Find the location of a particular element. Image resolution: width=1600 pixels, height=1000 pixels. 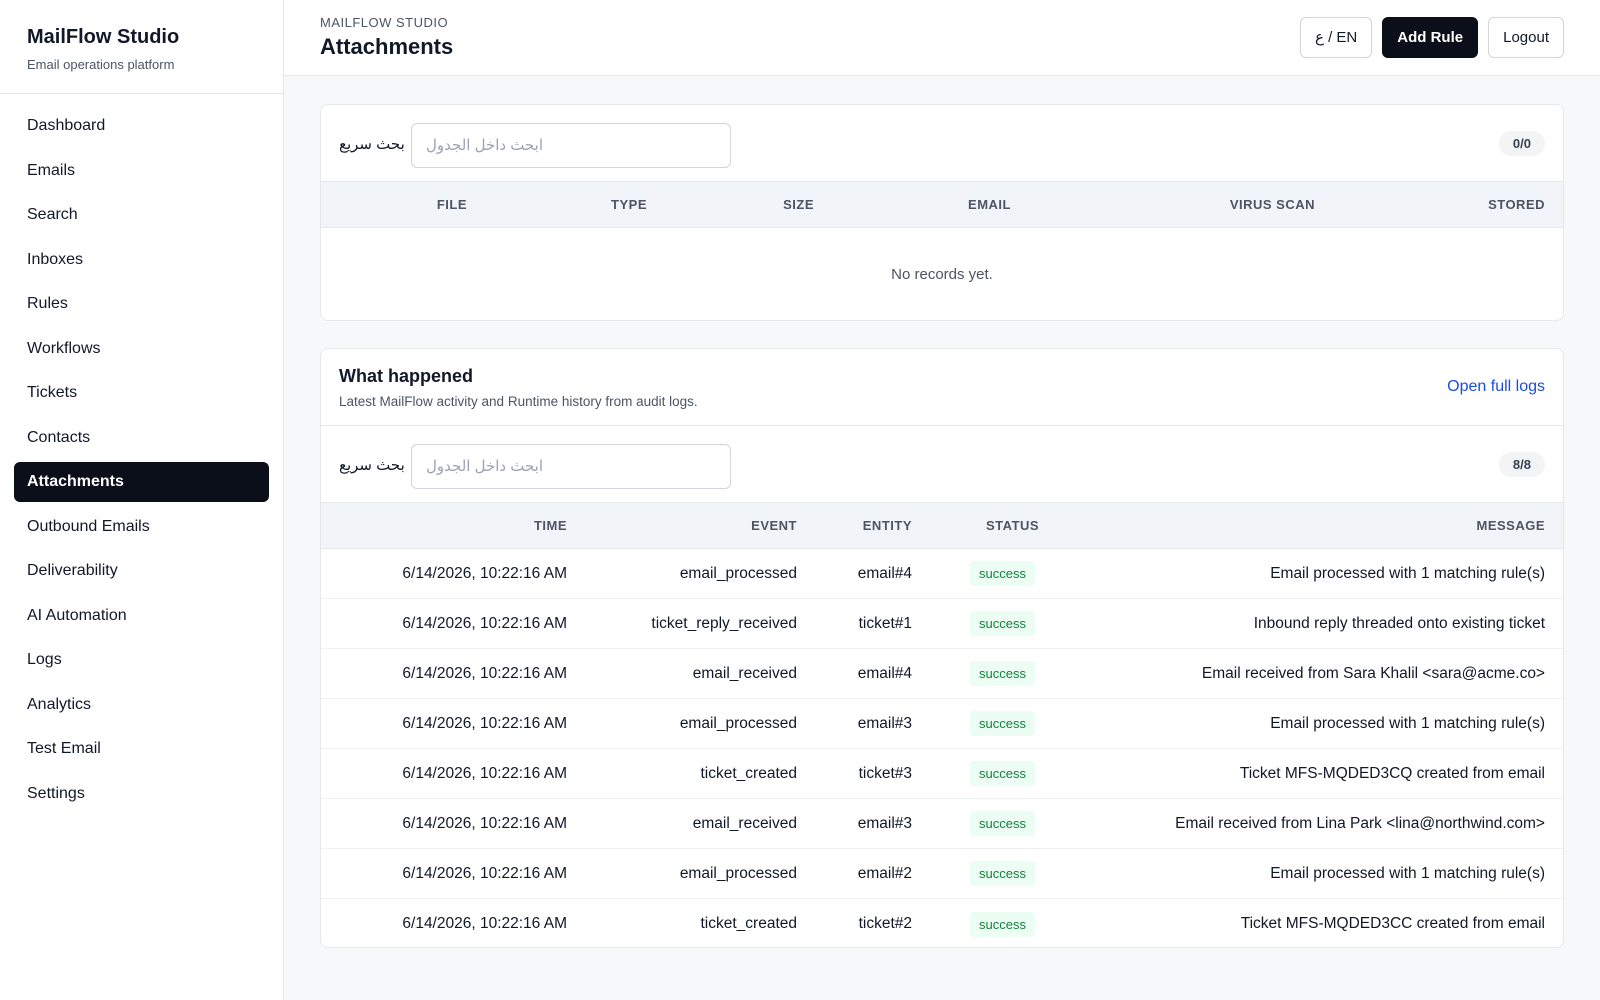

open-logs-link: Open full logs is located at coordinates (1496, 386).